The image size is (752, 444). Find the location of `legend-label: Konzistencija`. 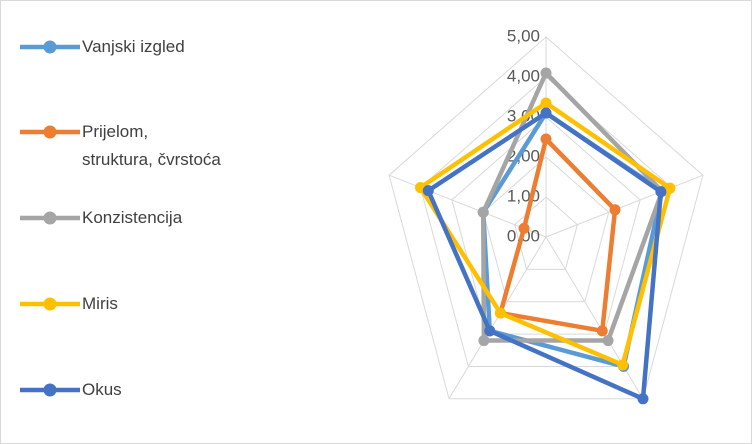

legend-label: Konzistencija is located at coordinates (132, 217).